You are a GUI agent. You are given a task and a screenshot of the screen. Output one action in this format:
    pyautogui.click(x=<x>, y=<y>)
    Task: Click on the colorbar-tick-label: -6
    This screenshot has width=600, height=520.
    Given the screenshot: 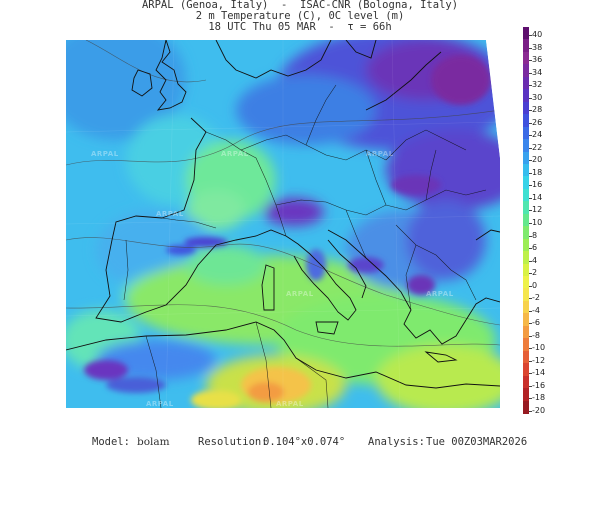 What is the action you would take?
    pyautogui.click(x=536, y=323)
    